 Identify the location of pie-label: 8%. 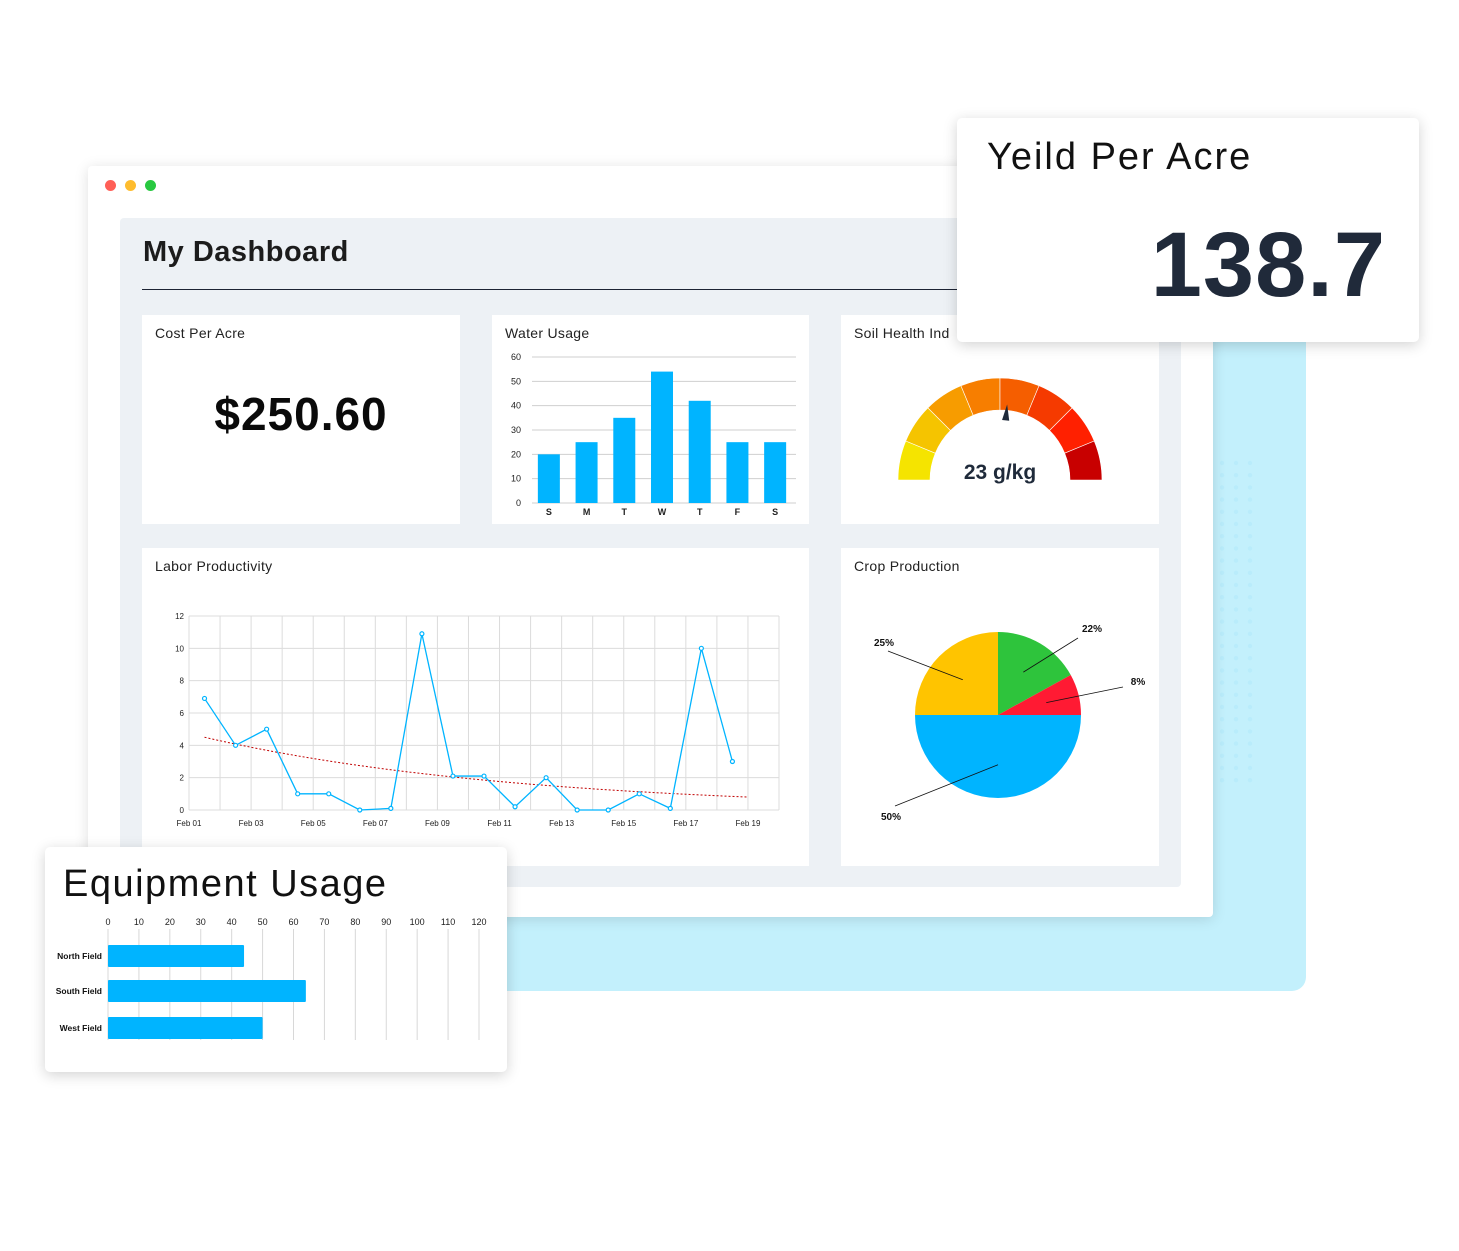
(1138, 682).